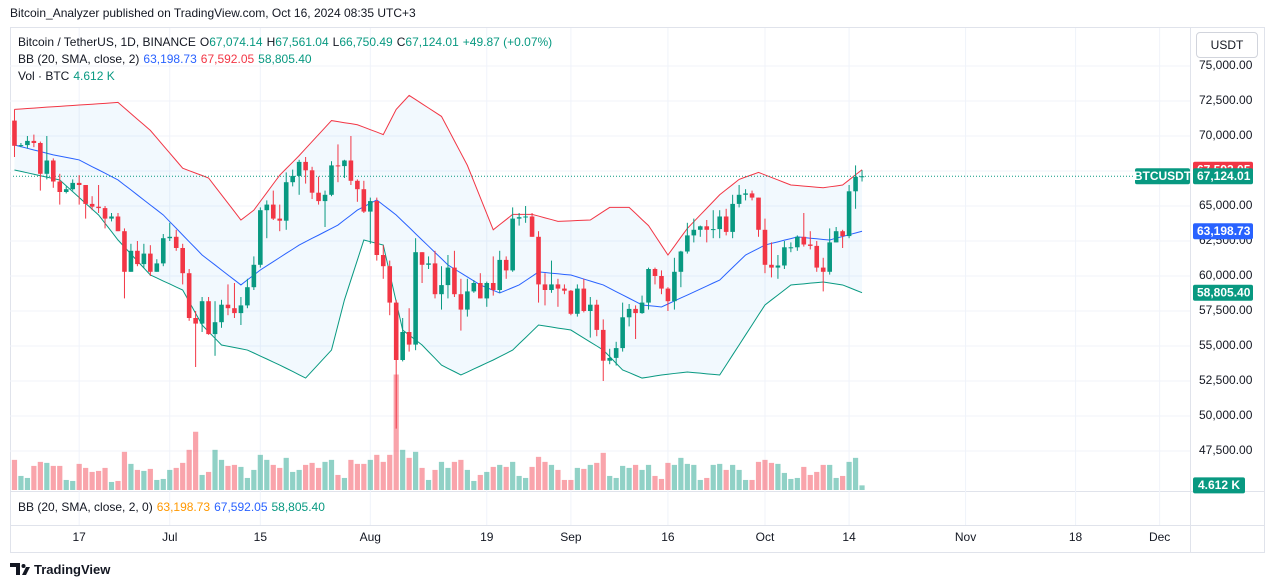 The image size is (1273, 588). I want to click on x-tick-label: 19, so click(487, 537).